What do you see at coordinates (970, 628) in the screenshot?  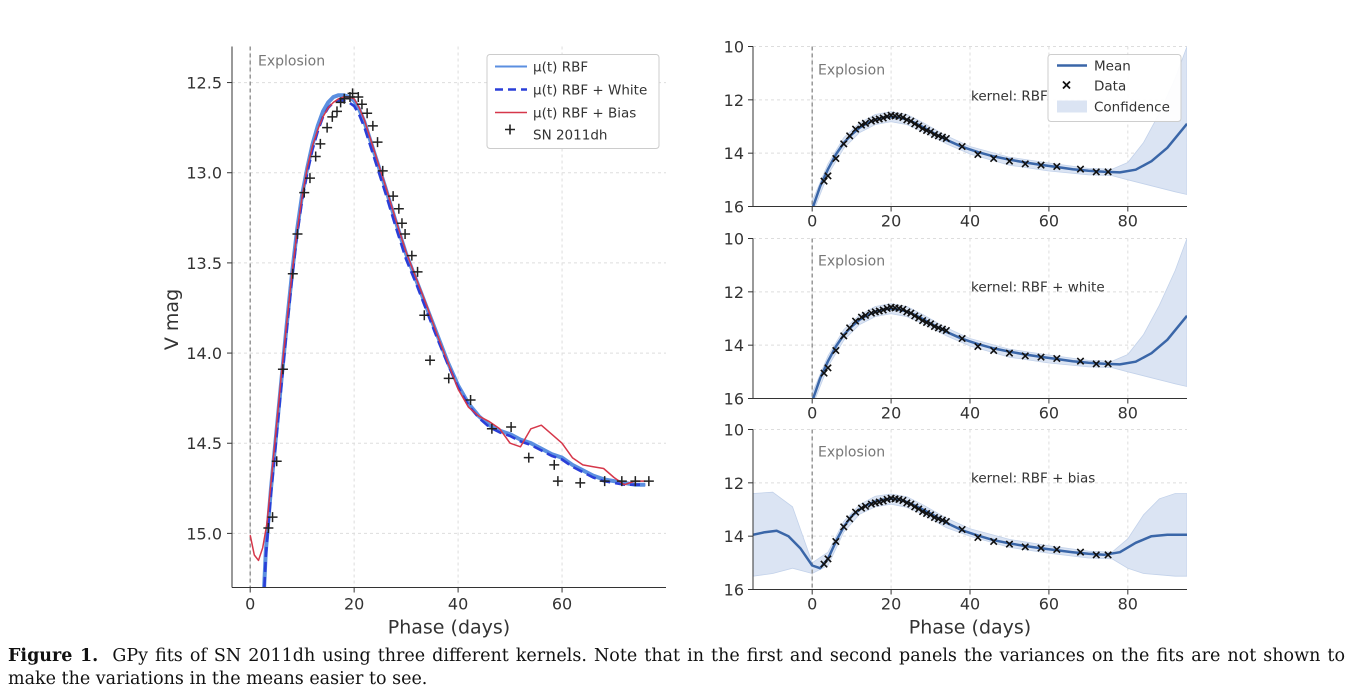 I see `small-x-axis-label: Phase (days)` at bounding box center [970, 628].